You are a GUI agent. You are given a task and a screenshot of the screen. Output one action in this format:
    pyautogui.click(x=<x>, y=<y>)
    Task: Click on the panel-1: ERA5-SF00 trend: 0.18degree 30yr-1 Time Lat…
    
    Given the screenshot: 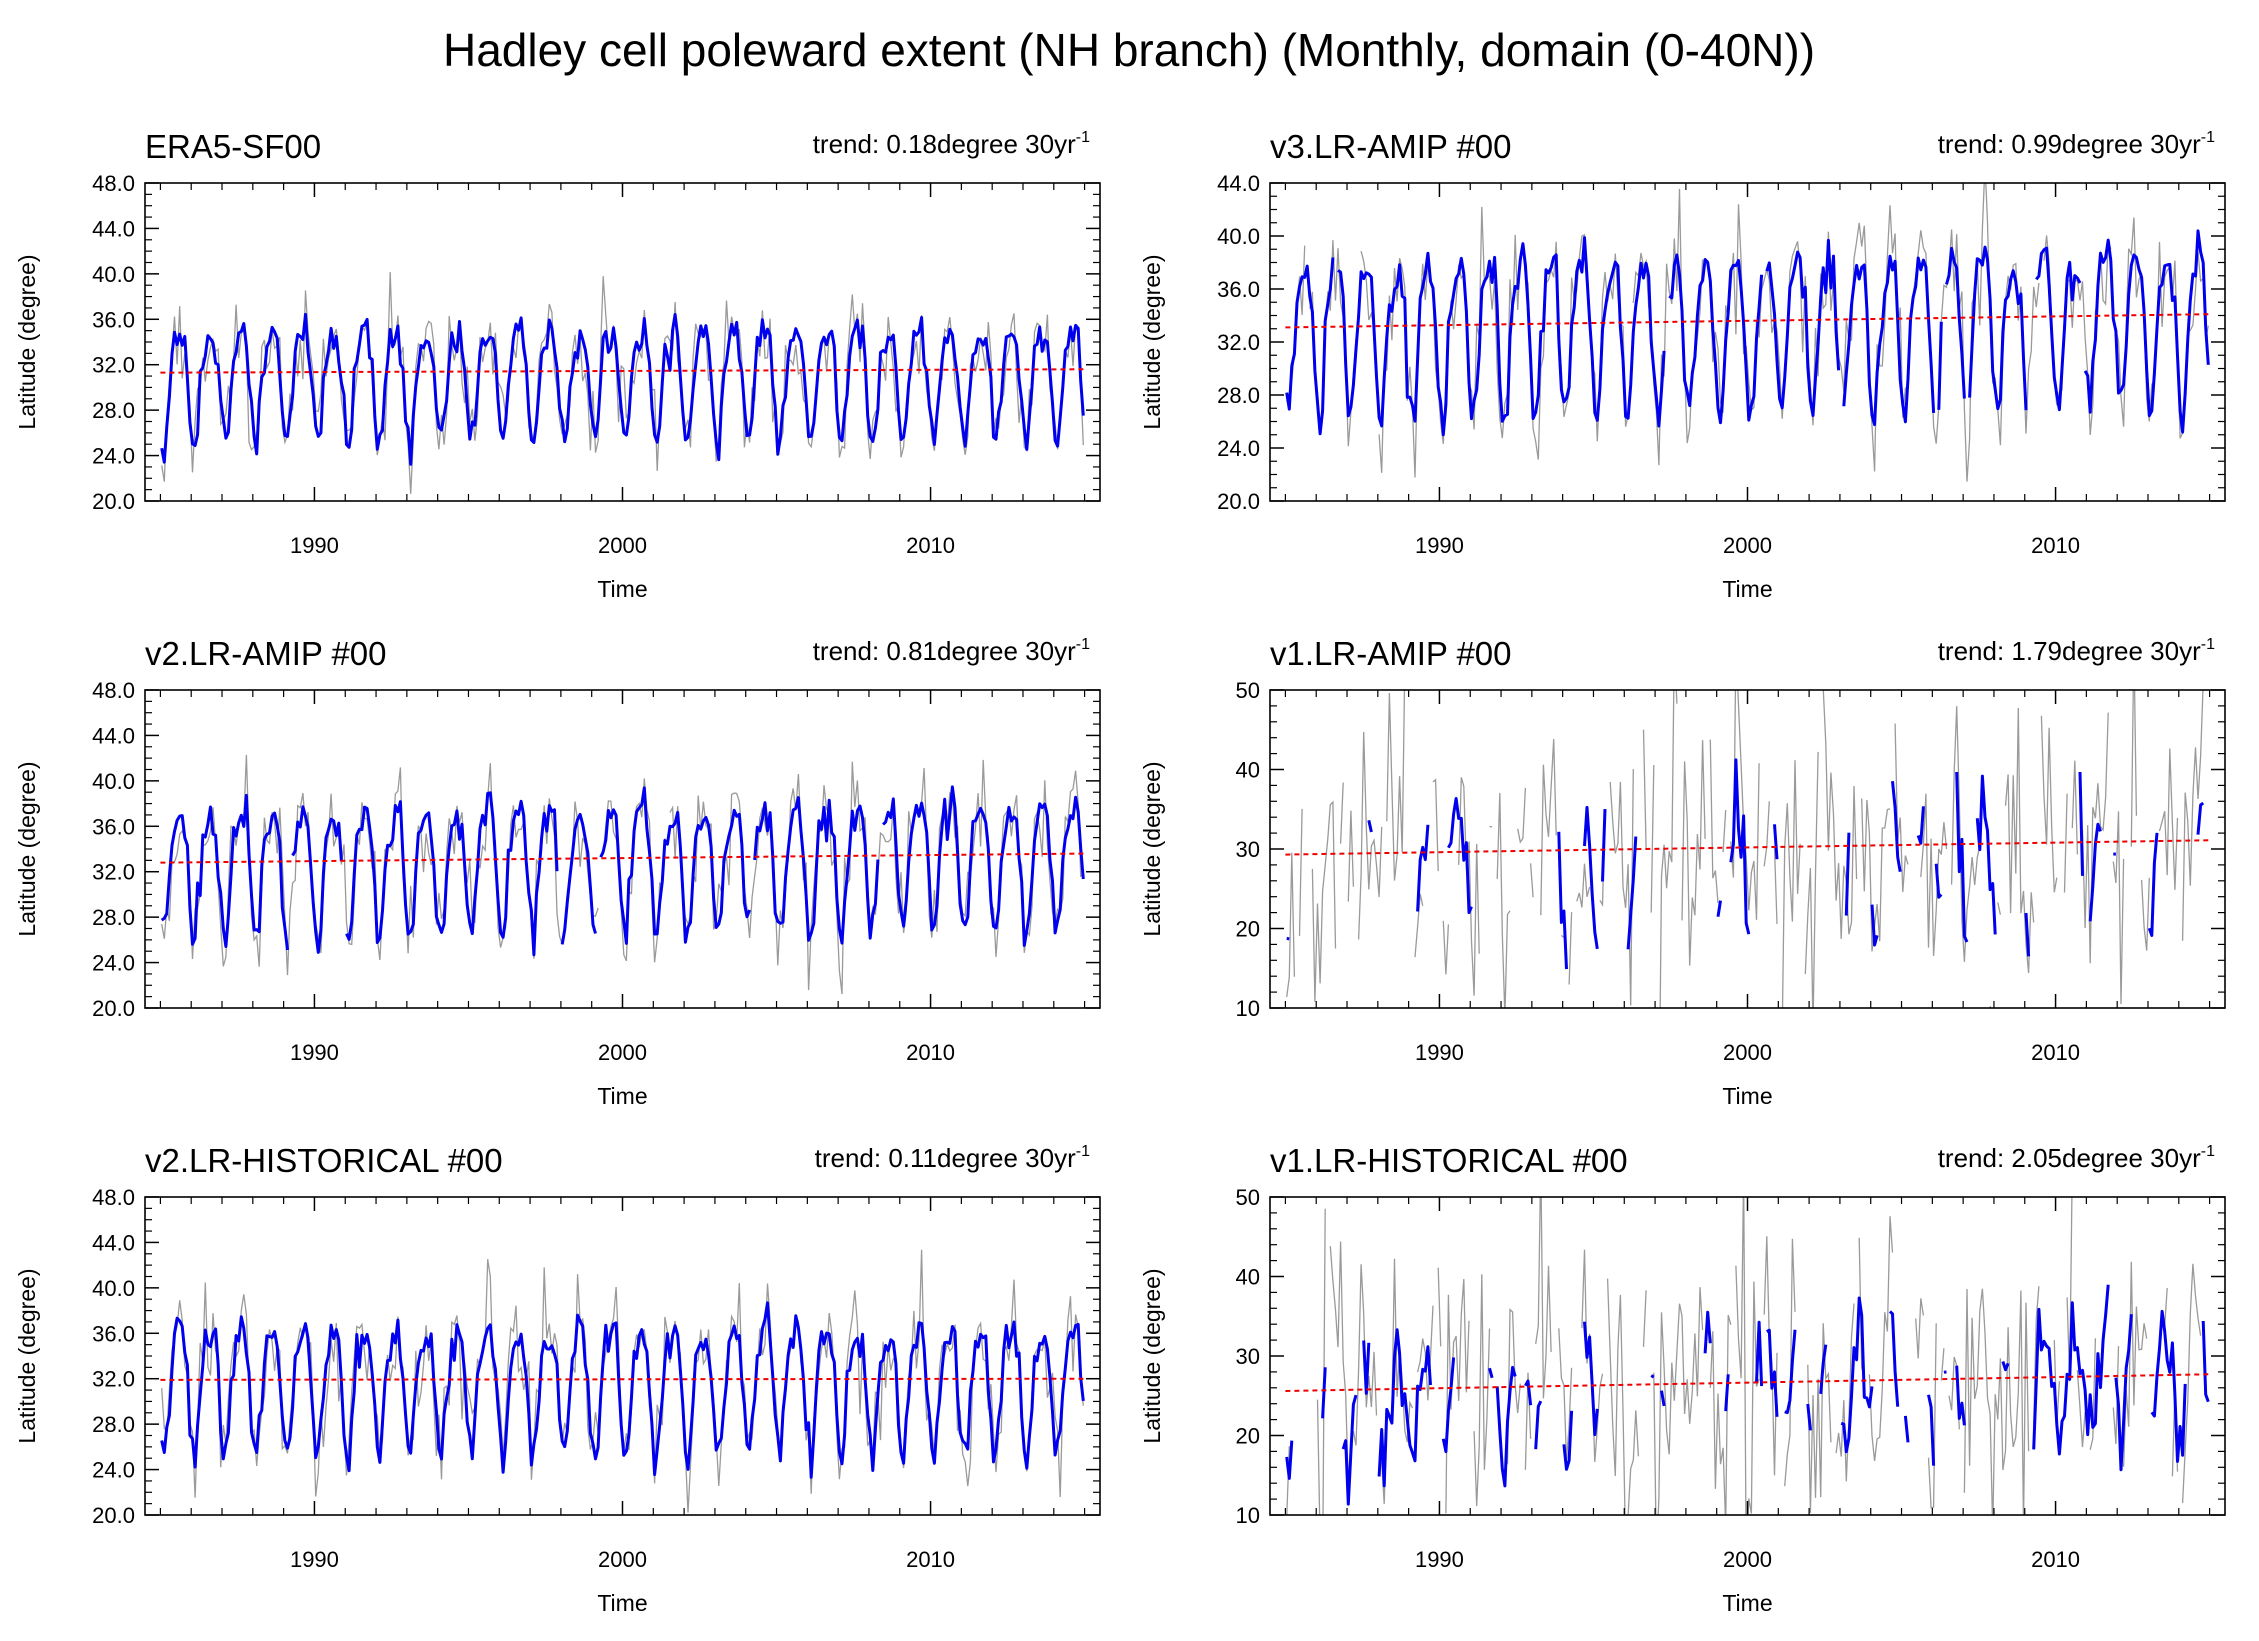 What is the action you would take?
    pyautogui.click(x=557, y=365)
    